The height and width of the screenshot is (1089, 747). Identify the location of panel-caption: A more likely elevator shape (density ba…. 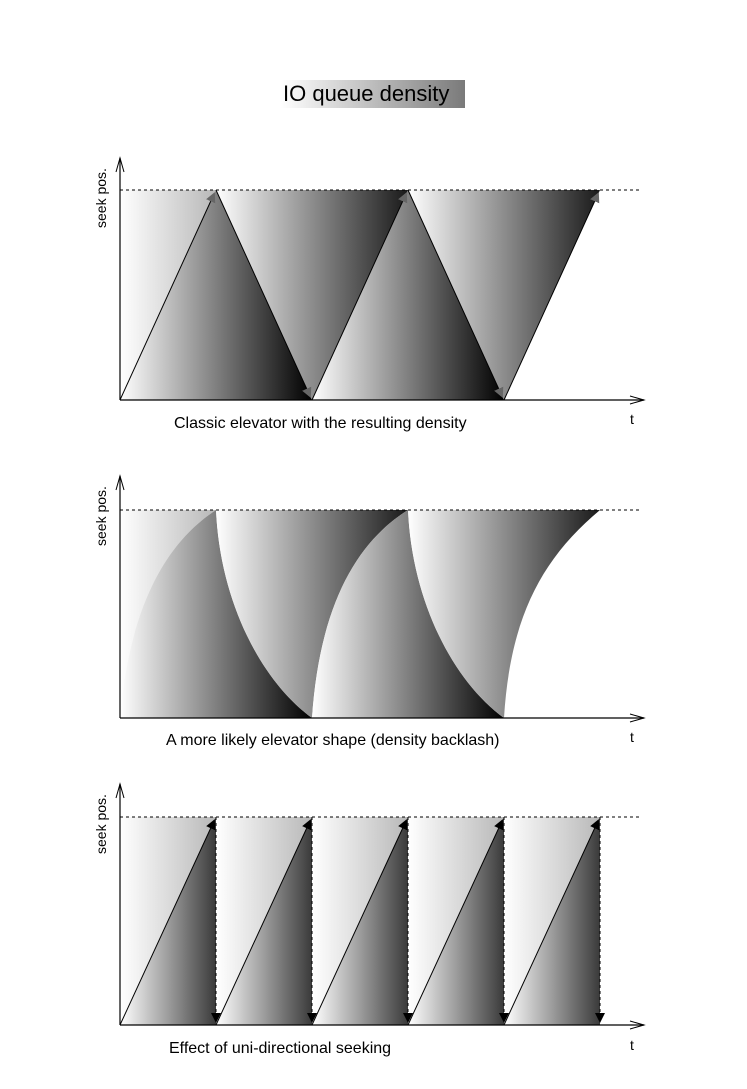
(333, 740).